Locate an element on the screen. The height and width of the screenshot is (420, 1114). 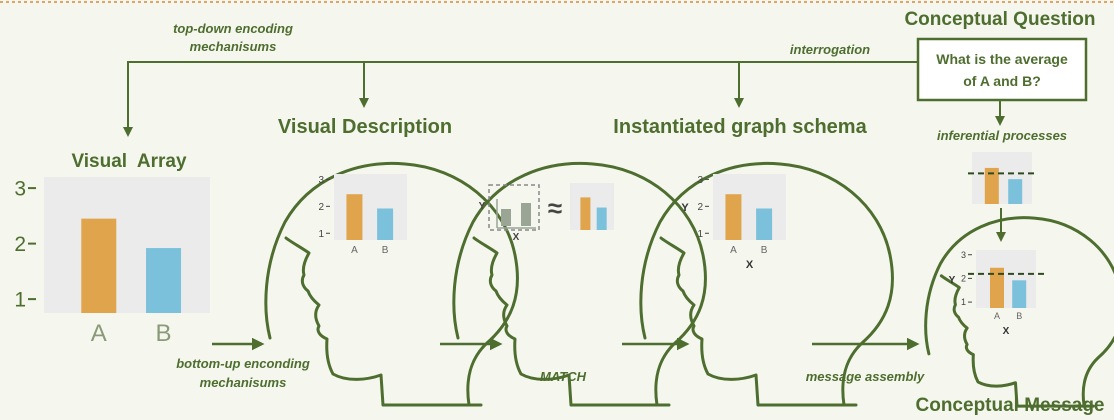
conceptual-message-title: Conceptual Message is located at coordinates (1010, 405).